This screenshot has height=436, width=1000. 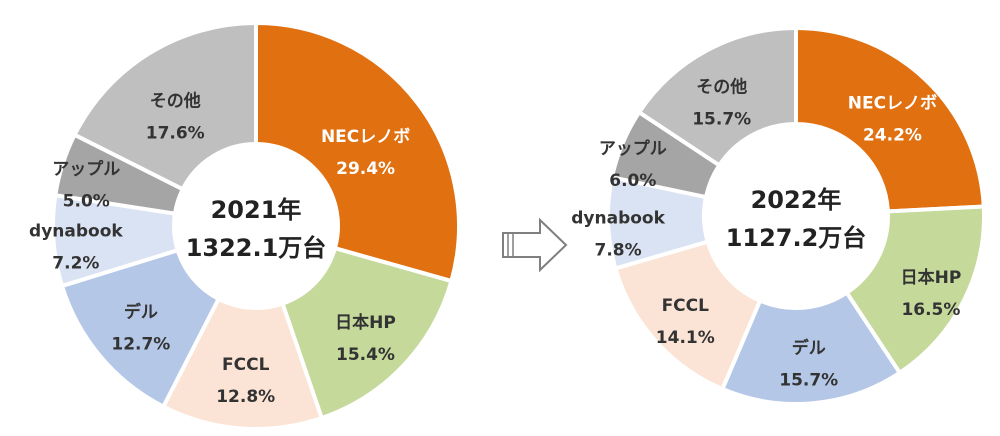 I want to click on slice-label: デル 12.7%, so click(x=140, y=328).